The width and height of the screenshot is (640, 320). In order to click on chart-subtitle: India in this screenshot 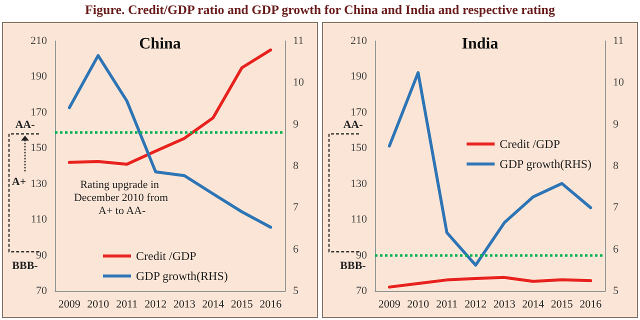, I will do `click(480, 44)`.